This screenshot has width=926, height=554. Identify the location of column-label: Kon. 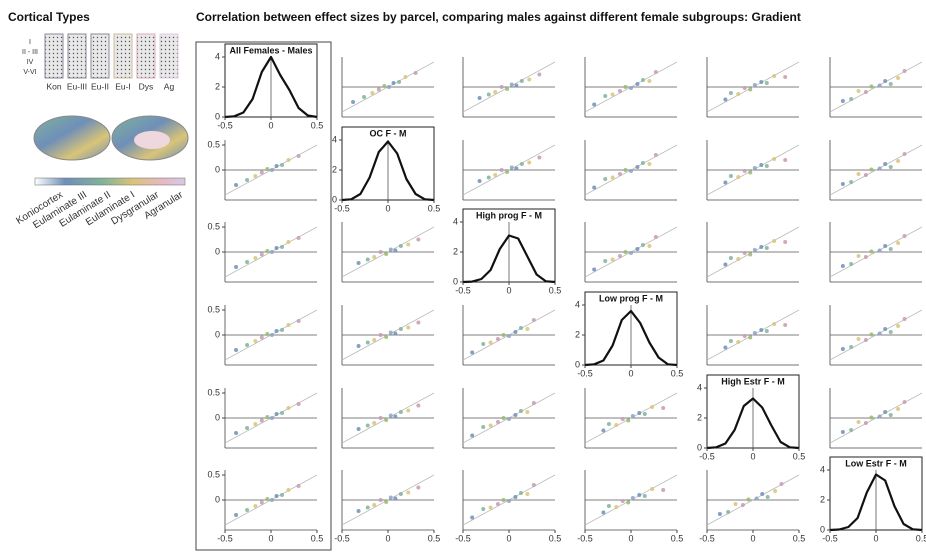
(53, 86).